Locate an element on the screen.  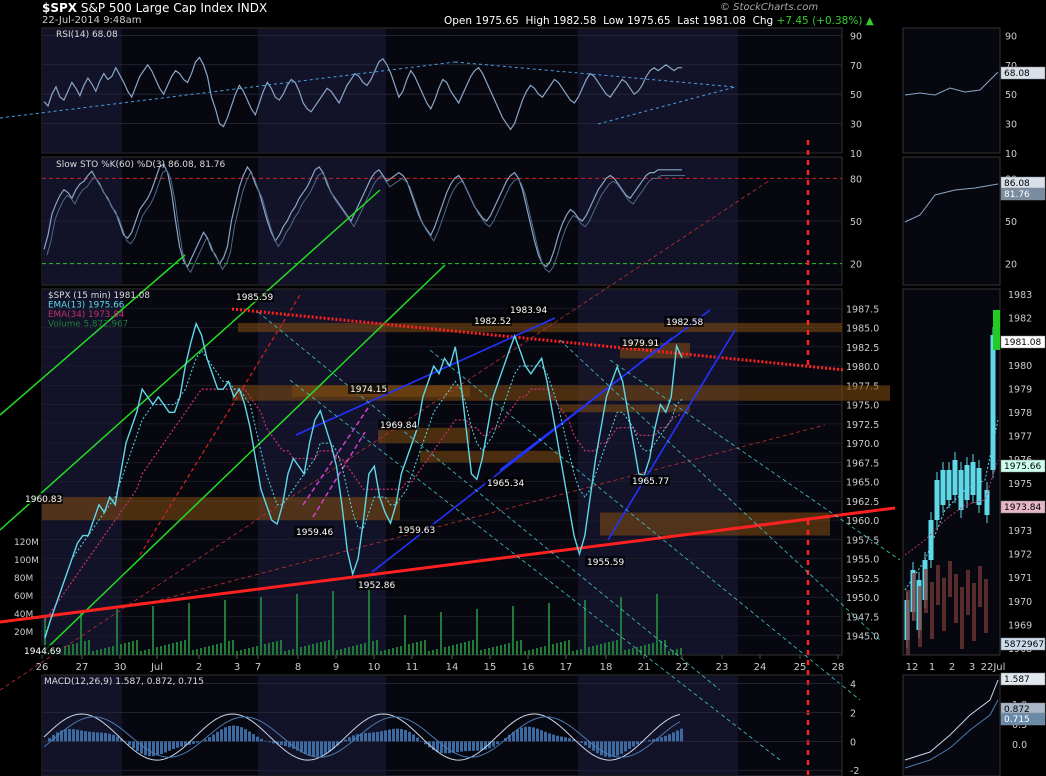
price-tick-label: 1975.0 is located at coordinates (862, 406).